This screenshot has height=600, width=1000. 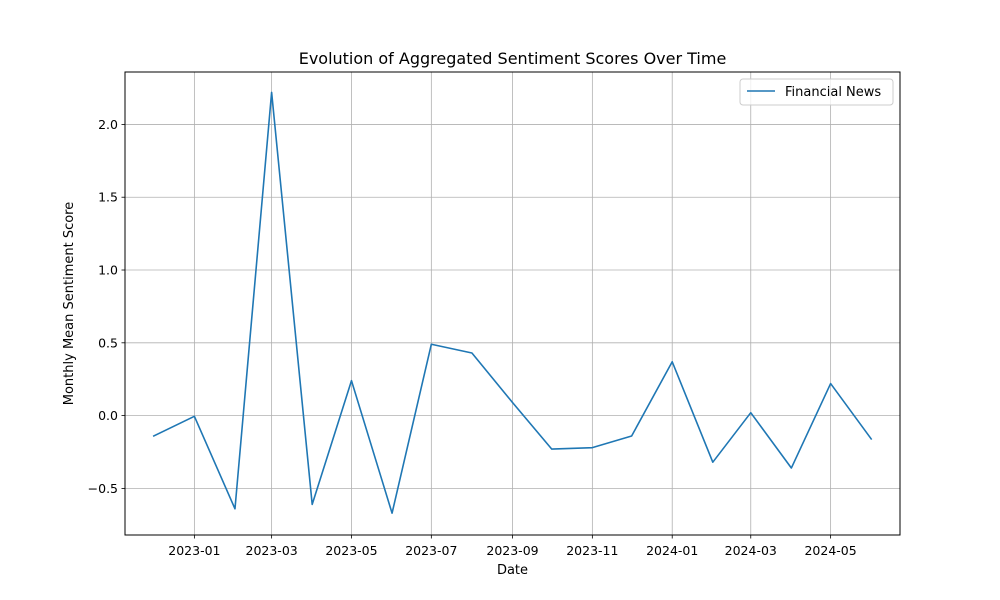 I want to click on x-tick-label: 2023-09, so click(x=512, y=550).